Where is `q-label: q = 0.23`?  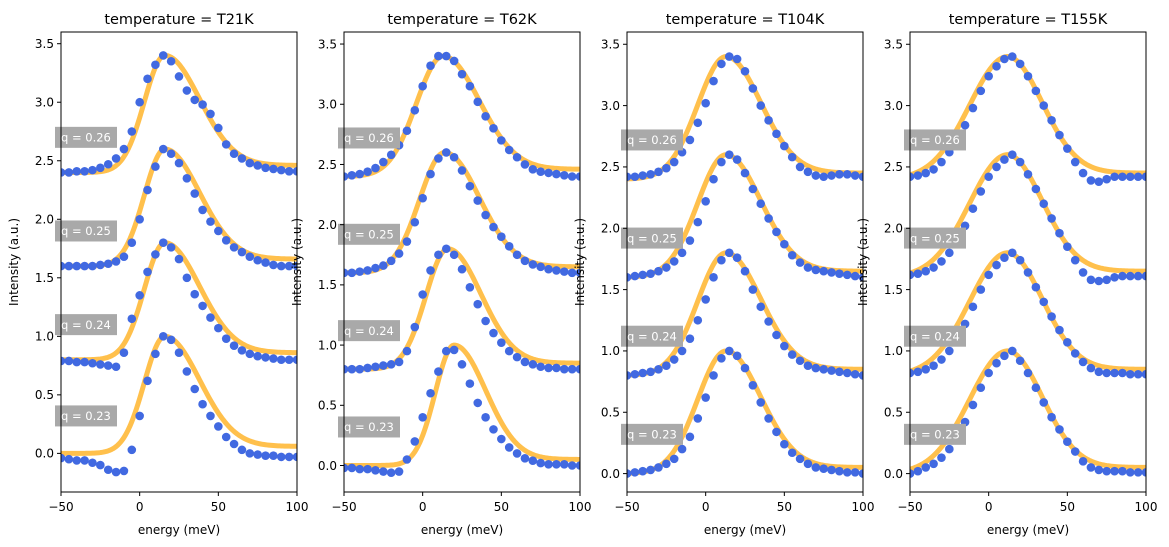
q-label: q = 0.23 is located at coordinates (935, 434).